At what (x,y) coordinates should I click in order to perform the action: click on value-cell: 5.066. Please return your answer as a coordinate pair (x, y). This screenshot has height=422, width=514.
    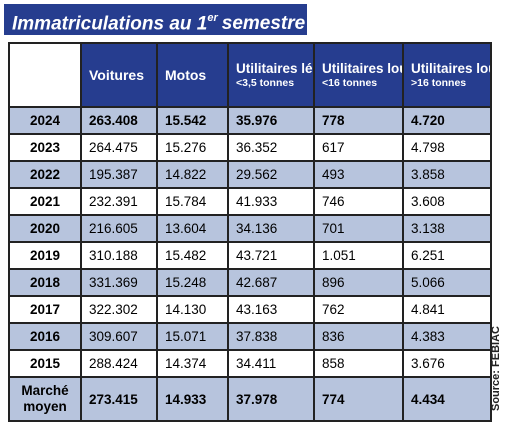
    Looking at the image, I should click on (447, 282).